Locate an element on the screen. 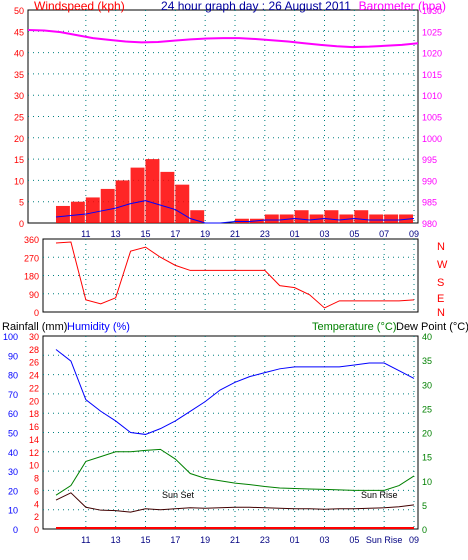 The height and width of the screenshot is (560, 468). temp-ytick-4: 20 is located at coordinates (427, 434).